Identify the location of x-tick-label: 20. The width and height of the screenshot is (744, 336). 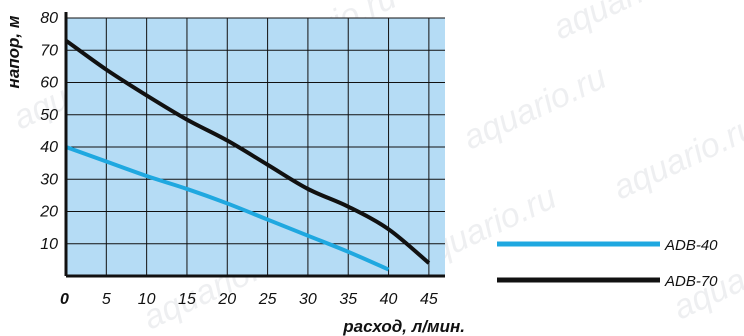
(226, 299).